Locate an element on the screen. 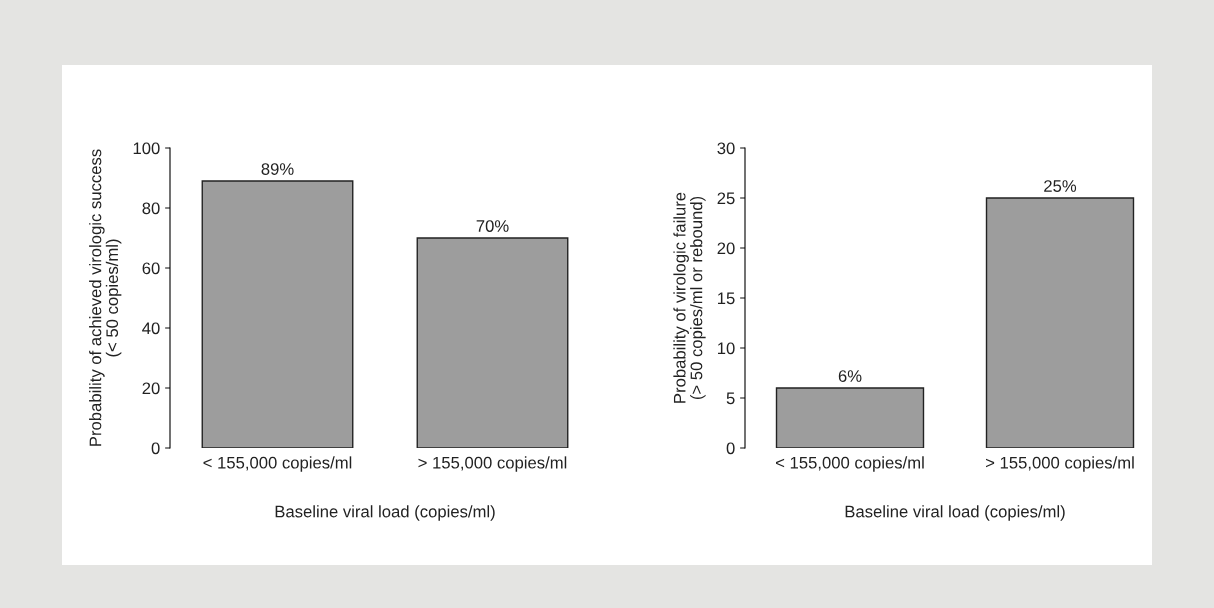 The image size is (1214, 608). y-tick-label: 60 is located at coordinates (151, 268).